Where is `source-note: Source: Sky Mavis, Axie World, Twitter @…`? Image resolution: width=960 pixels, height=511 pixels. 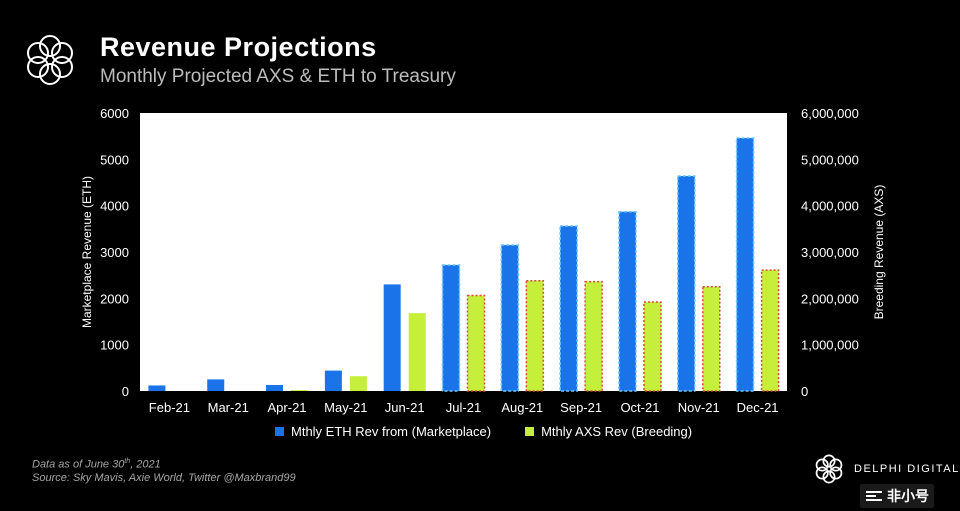
source-note: Source: Sky Mavis, Axie World, Twitter @… is located at coordinates (164, 478).